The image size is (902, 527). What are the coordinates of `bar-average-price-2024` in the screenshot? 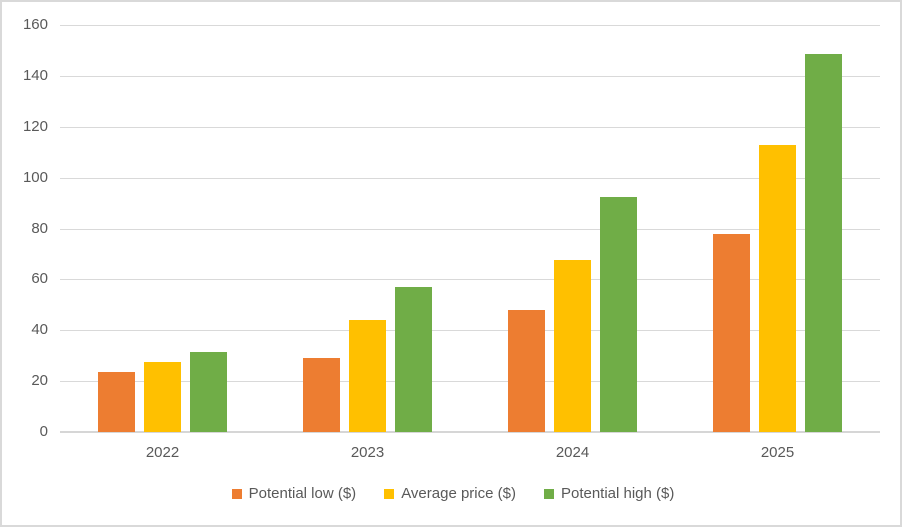 It's located at (572, 346).